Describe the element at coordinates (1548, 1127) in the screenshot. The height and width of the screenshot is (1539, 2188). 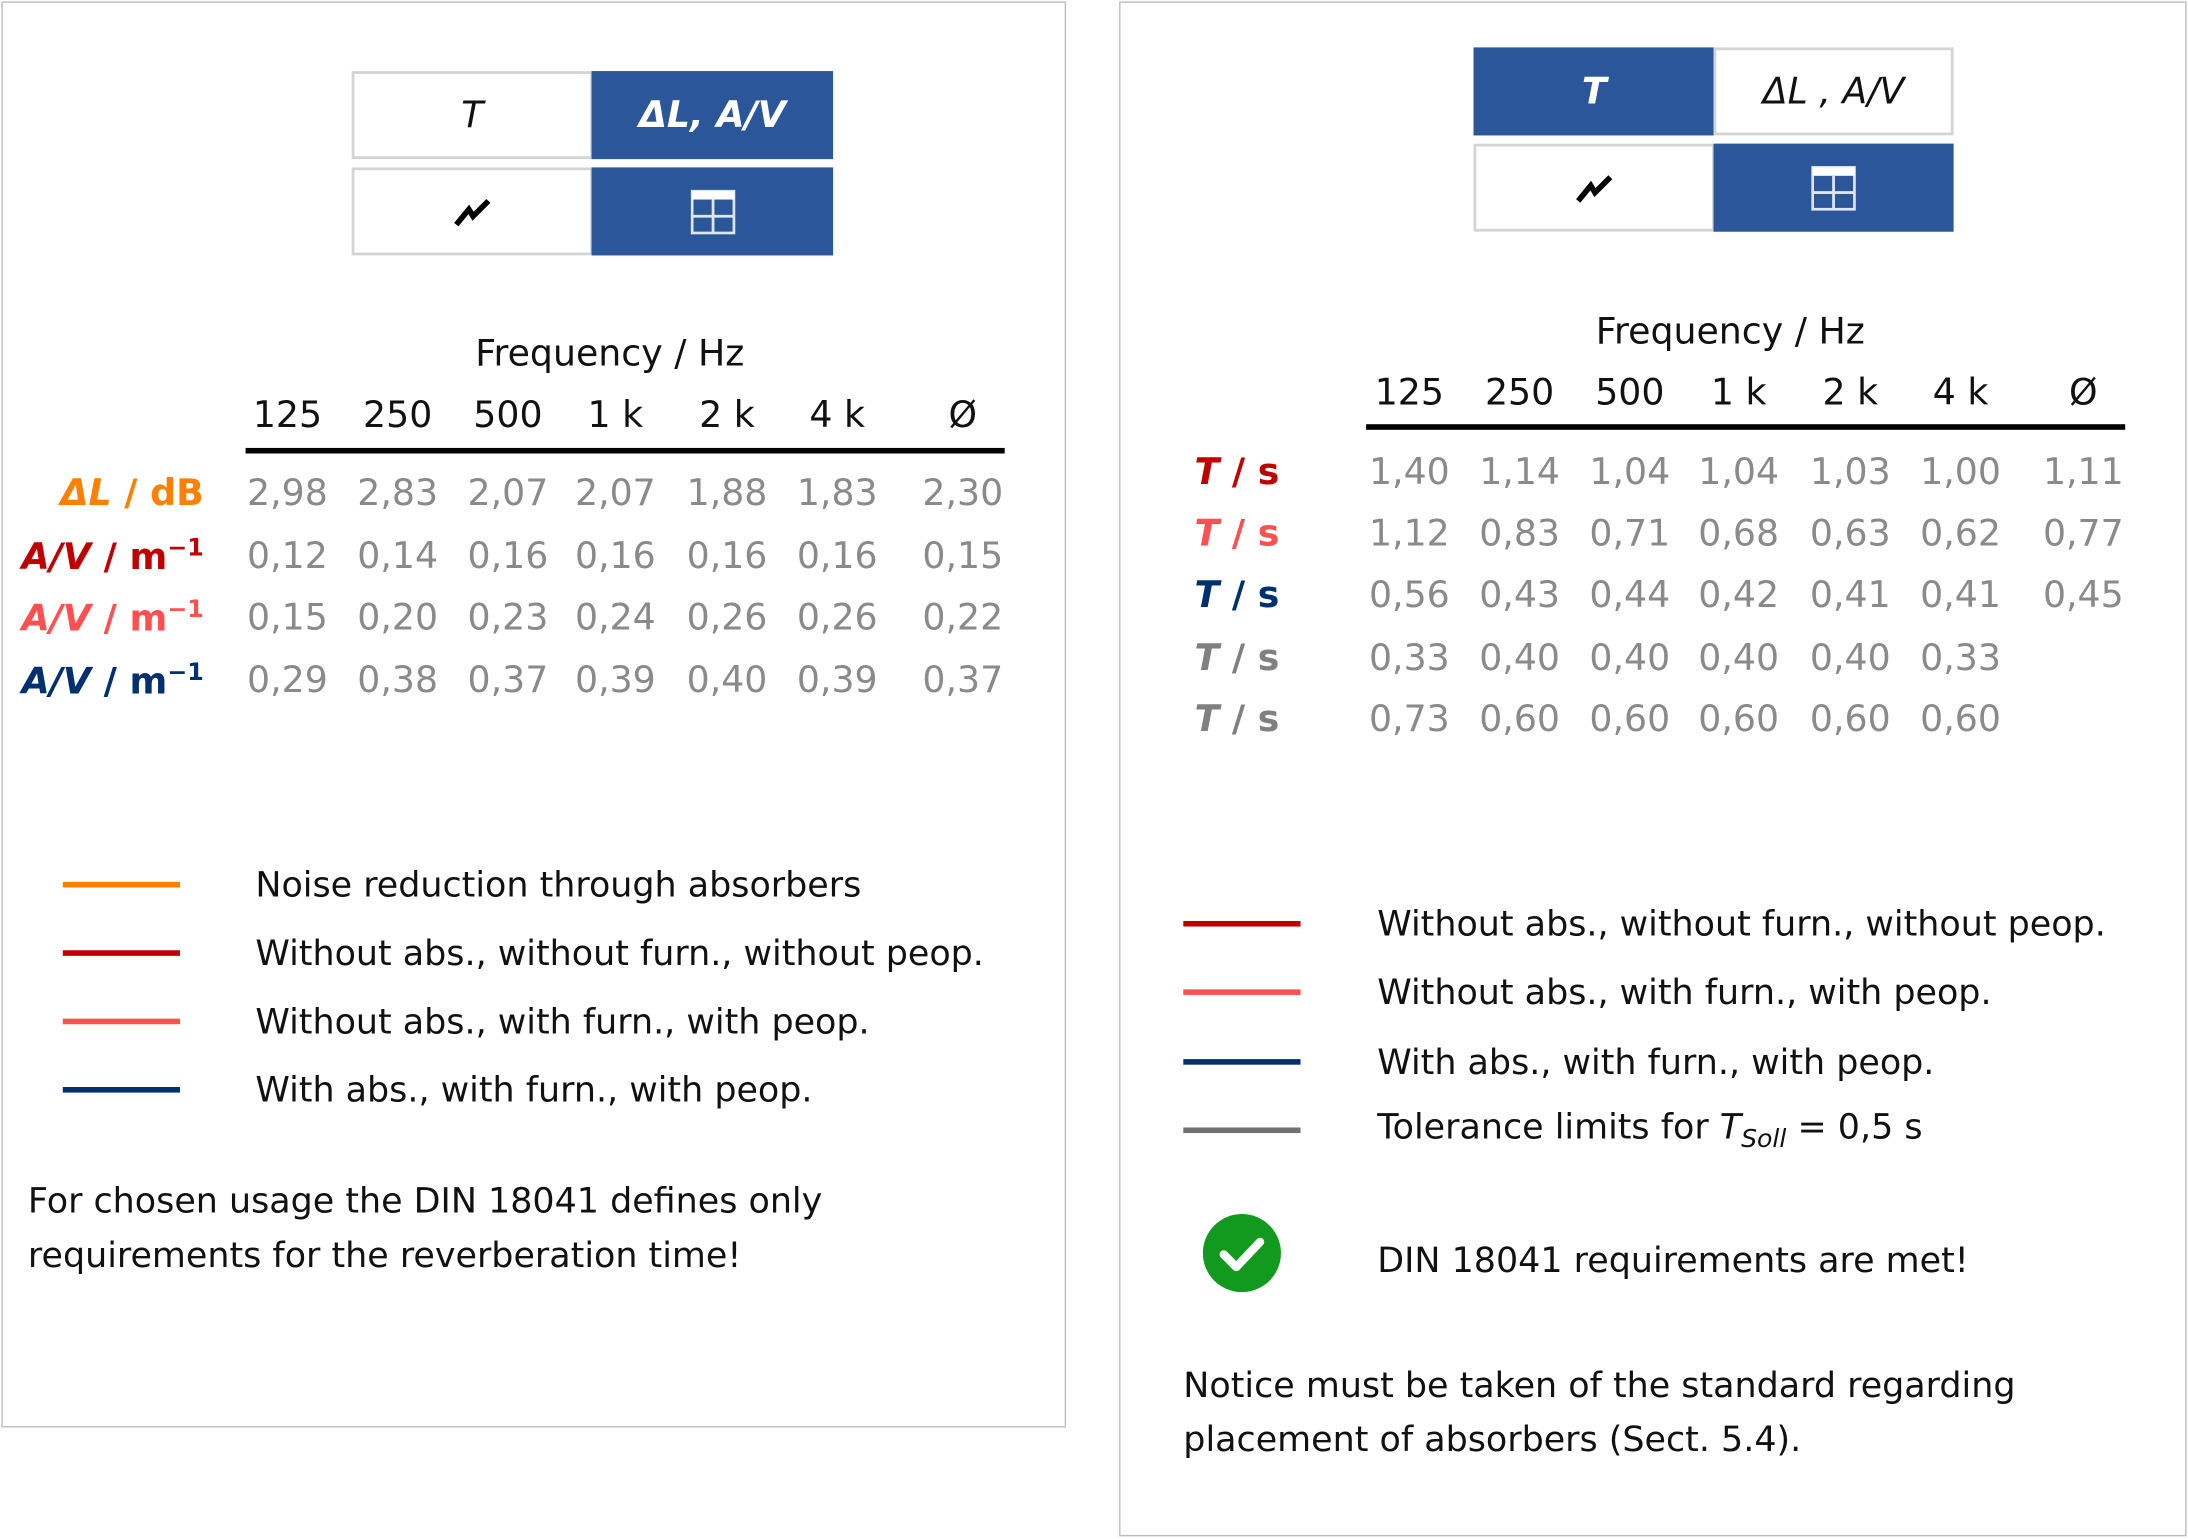
I see `legend-label-text: Tolerance limits for` at that location.